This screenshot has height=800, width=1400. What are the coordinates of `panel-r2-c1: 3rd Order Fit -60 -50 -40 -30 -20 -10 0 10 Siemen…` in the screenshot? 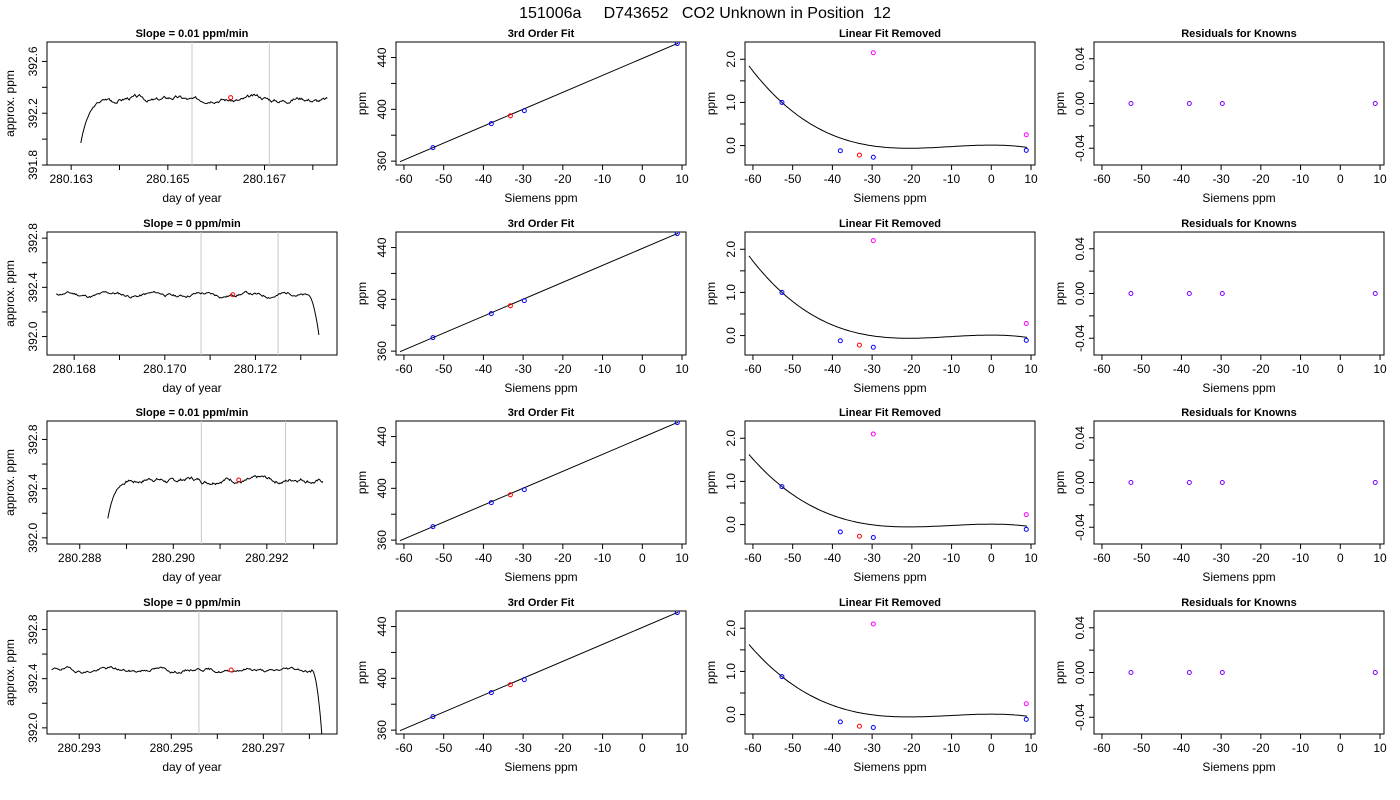 It's located at (522, 495).